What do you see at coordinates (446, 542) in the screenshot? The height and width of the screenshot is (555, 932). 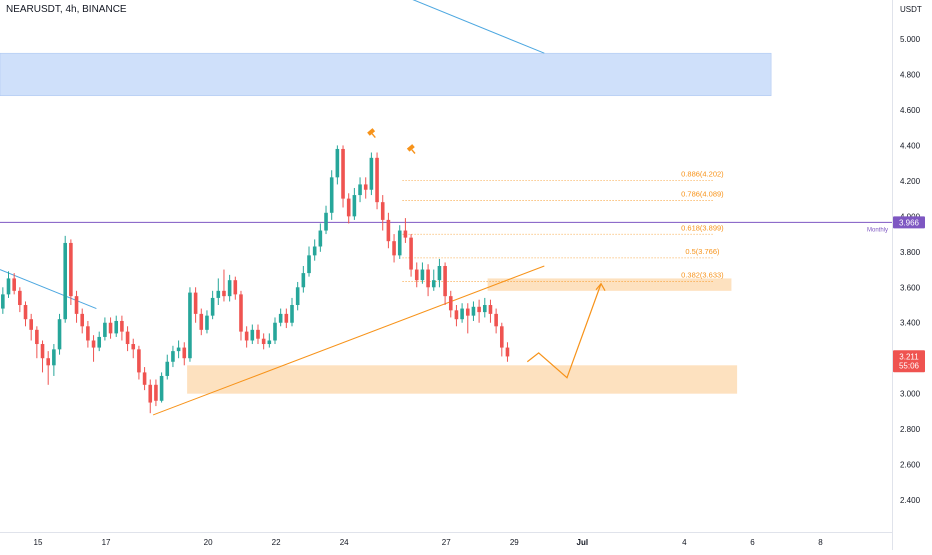 I see `time-tick-label: 27` at bounding box center [446, 542].